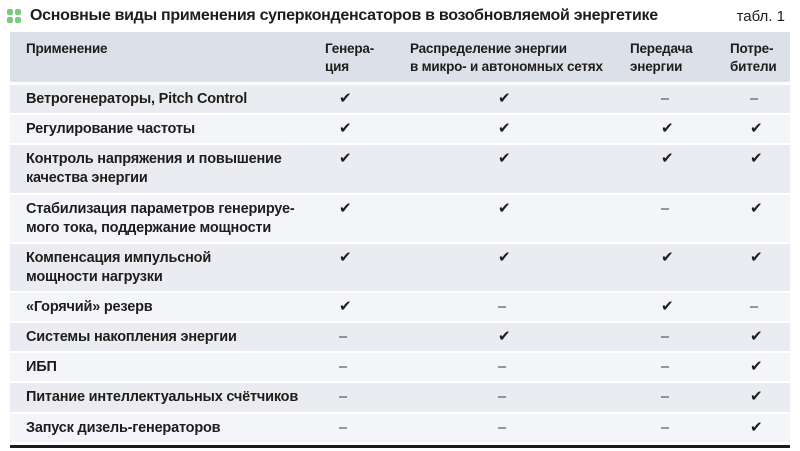 Image resolution: width=800 pixels, height=451 pixels. What do you see at coordinates (400, 129) in the screenshot?
I see `table-row: Регулирование частоты ✔ ✔ ✔ ✔` at bounding box center [400, 129].